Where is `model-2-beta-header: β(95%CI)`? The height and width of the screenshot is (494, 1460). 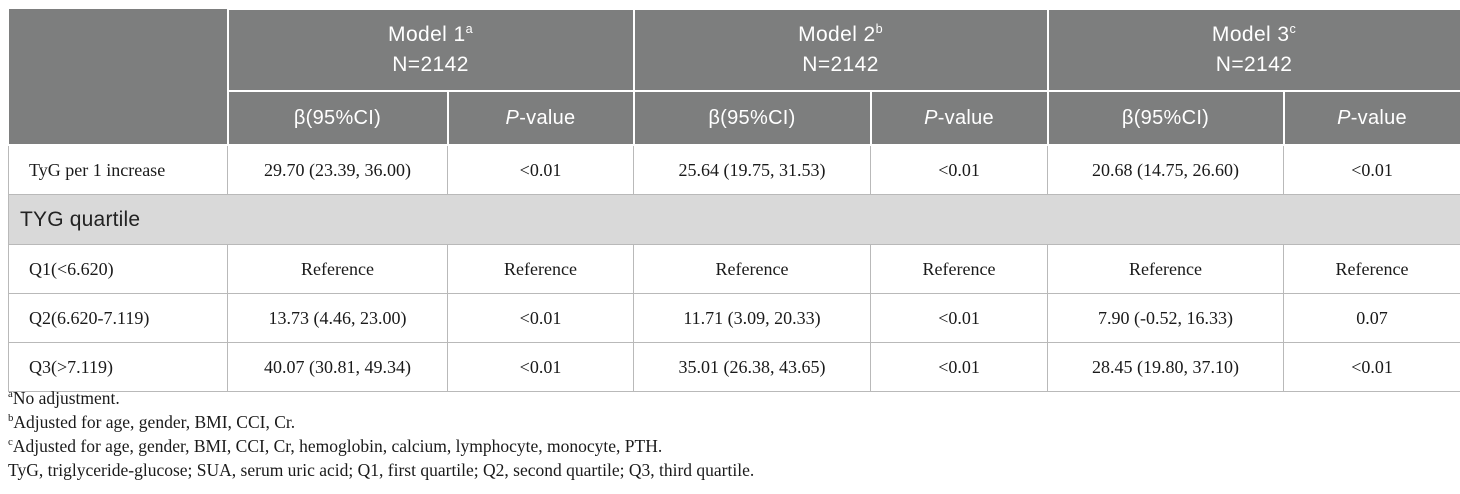
model-2-beta-header: β(95%CI) is located at coordinates (752, 118).